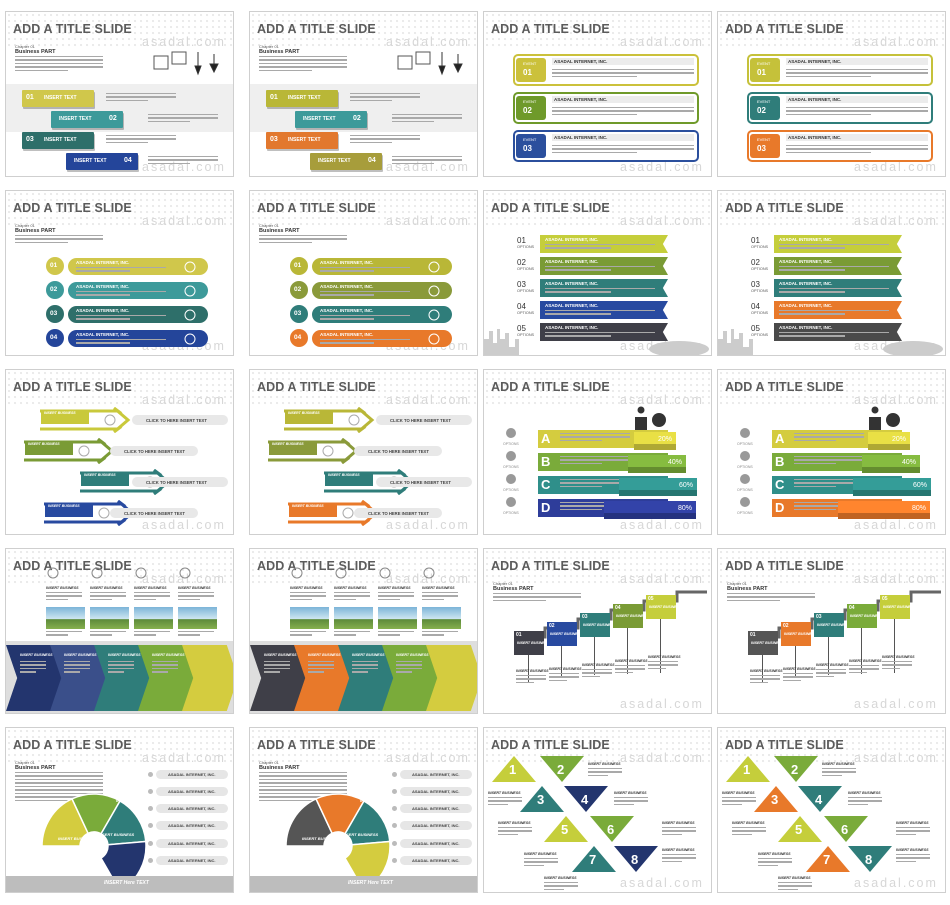 This screenshot has height=905, width=950. Describe the element at coordinates (313, 510) in the screenshot. I see `arrow-label-box` at that location.